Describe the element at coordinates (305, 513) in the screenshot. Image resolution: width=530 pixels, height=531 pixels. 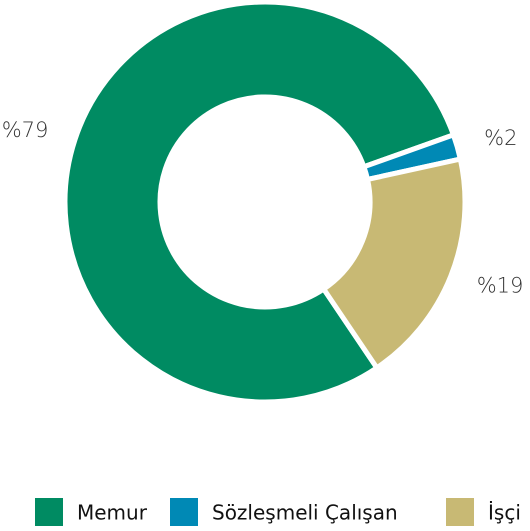
I see `legend-label: Sözleşmeli Çalışan` at that location.